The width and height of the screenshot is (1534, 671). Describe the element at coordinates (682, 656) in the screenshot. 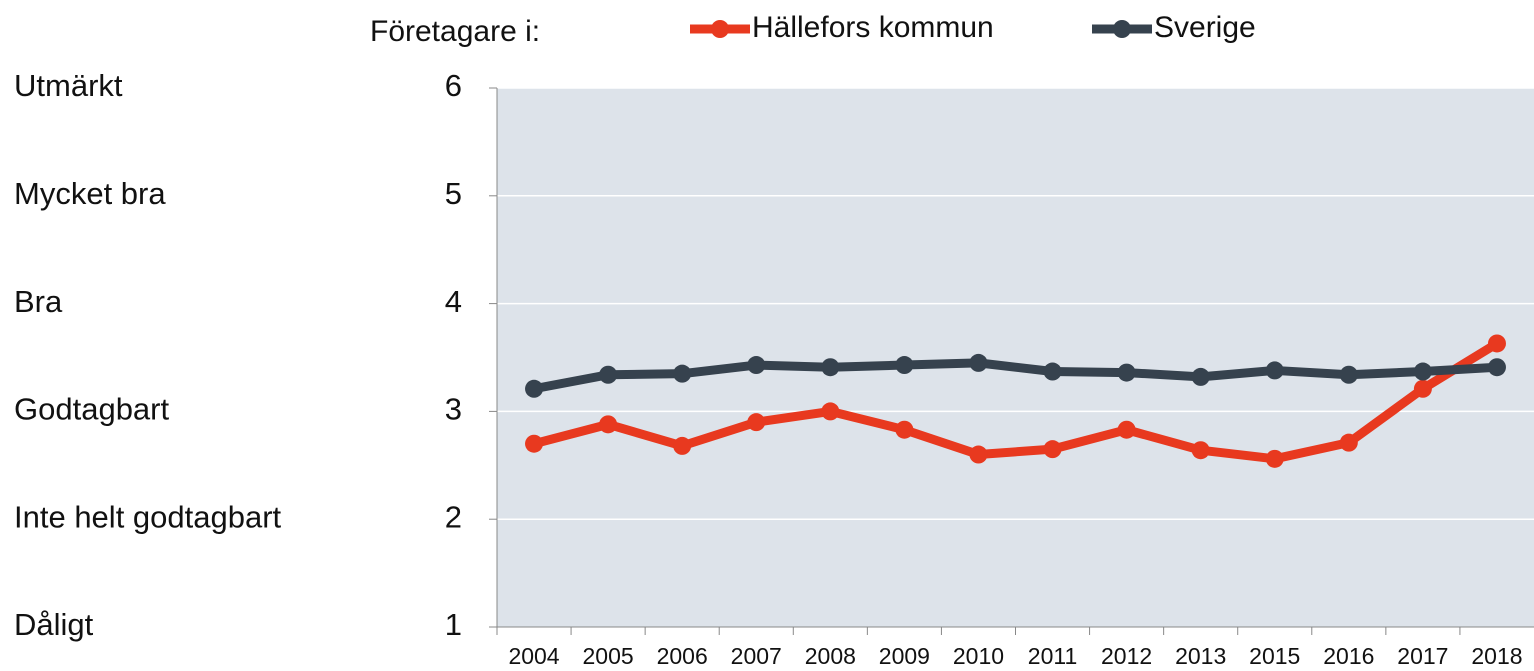

I see `x-tick-label: 2006` at that location.